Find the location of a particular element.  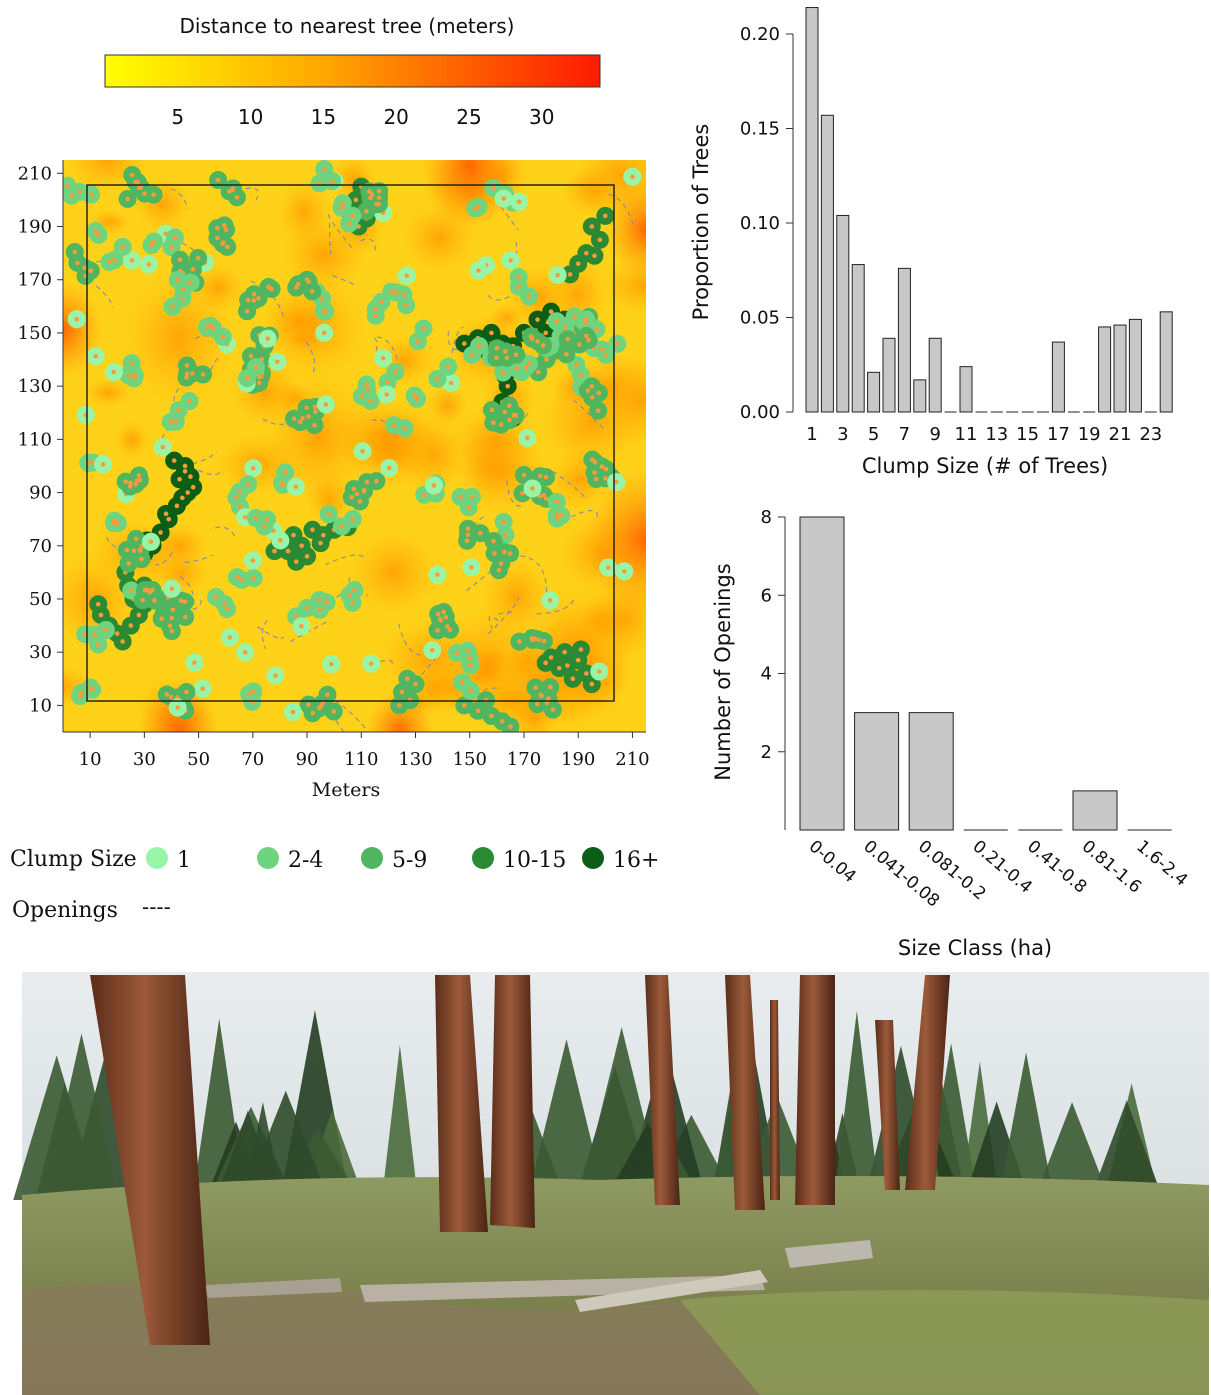

distance-hotspot is located at coordinates (304, 339).